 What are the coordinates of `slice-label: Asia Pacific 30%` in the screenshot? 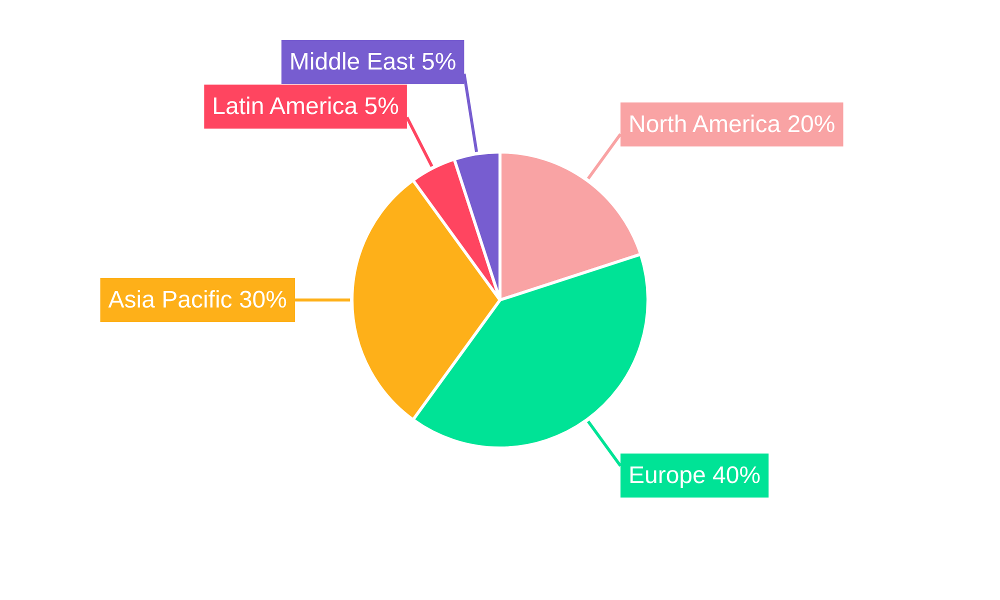 It's located at (197, 300).